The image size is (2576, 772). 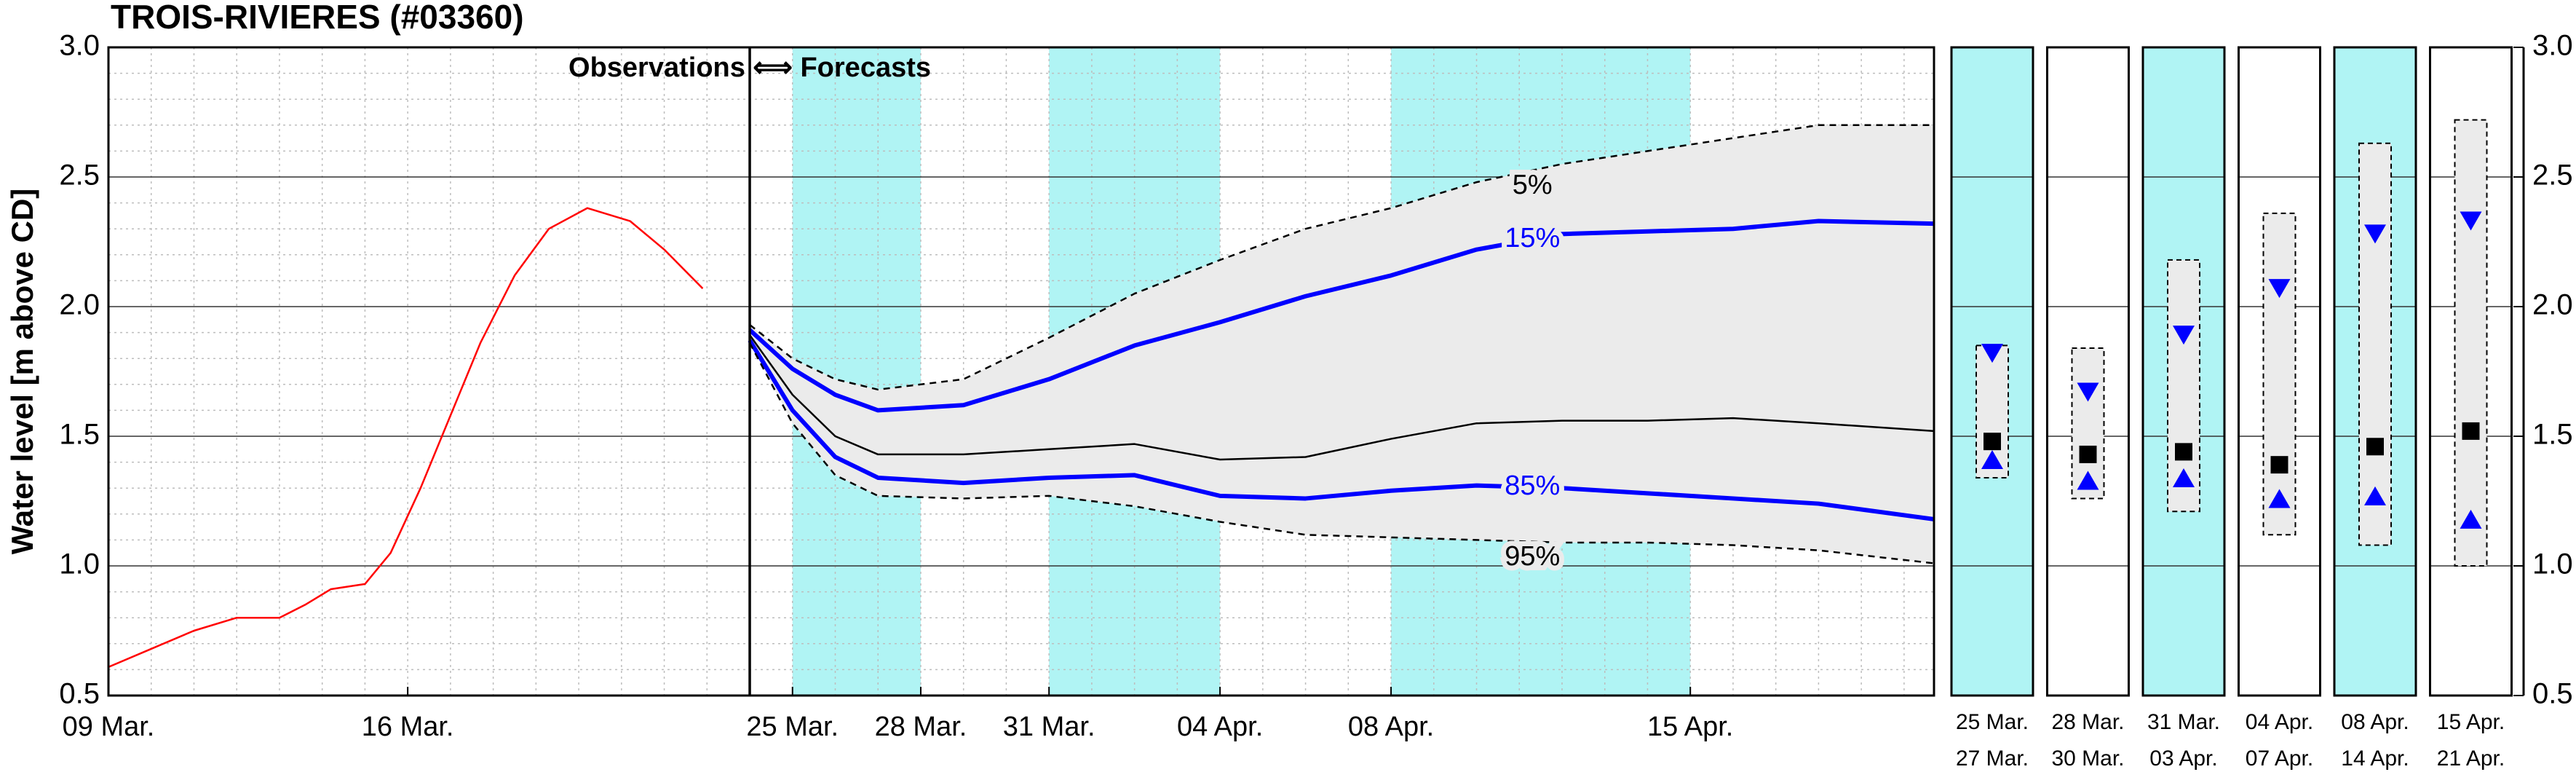 What do you see at coordinates (792, 727) in the screenshot?
I see `x-tick-label: 25 Mar.` at bounding box center [792, 727].